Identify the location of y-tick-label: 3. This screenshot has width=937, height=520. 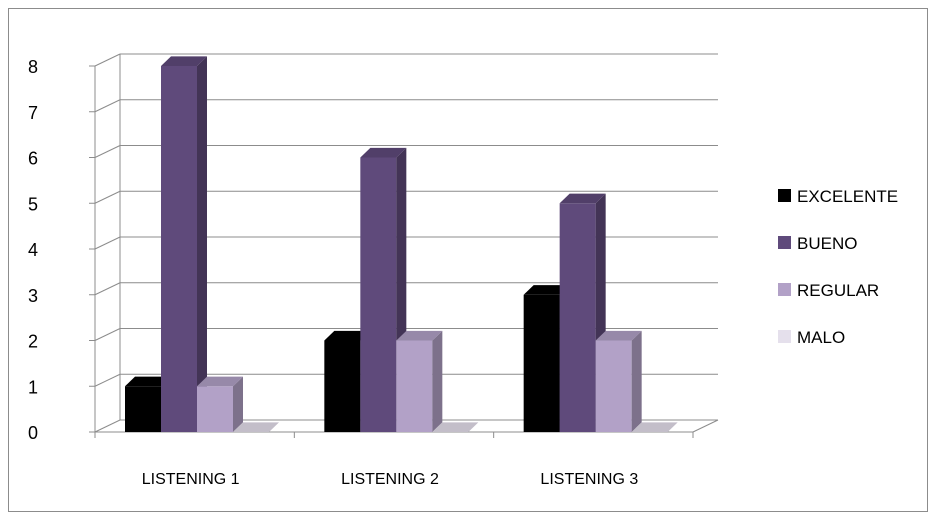
(33, 296).